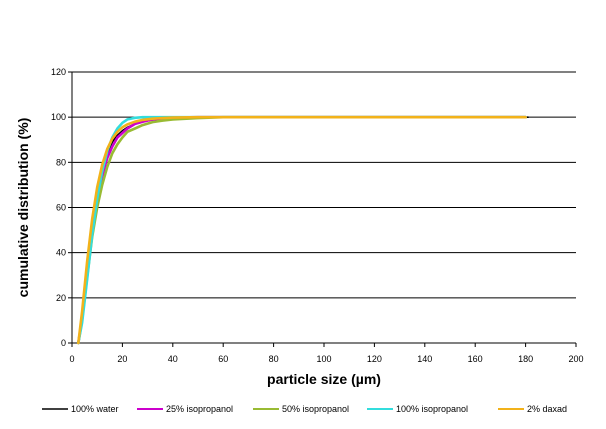  What do you see at coordinates (575, 359) in the screenshot?
I see `x-tick-label: 200` at bounding box center [575, 359].